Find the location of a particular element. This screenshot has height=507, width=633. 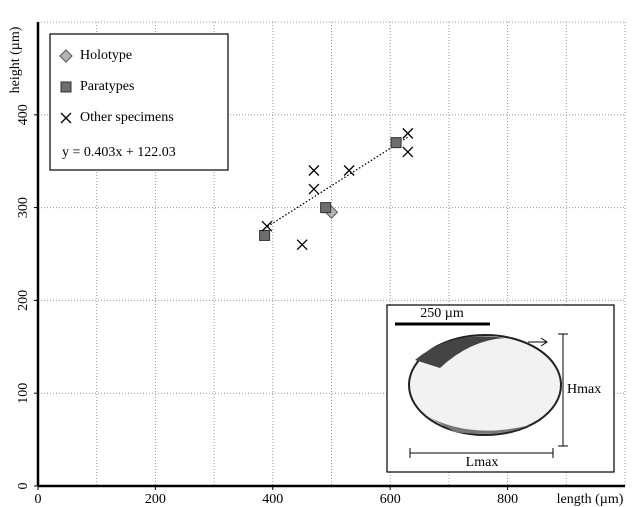

trendline is located at coordinates (336, 182).